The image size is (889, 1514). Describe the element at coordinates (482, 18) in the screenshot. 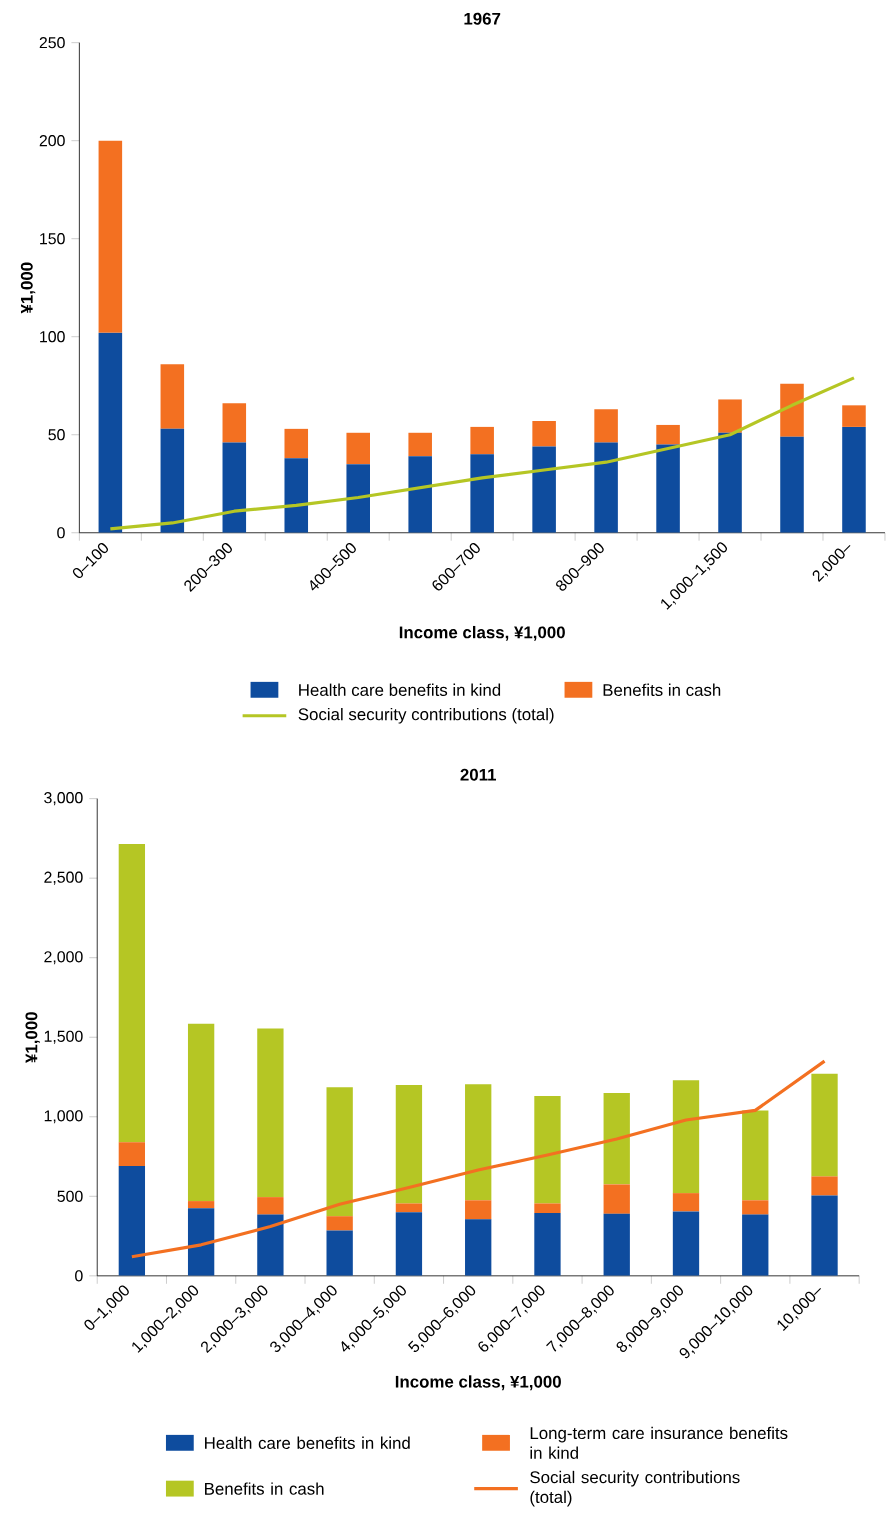

I see `chart-title: 1967` at that location.